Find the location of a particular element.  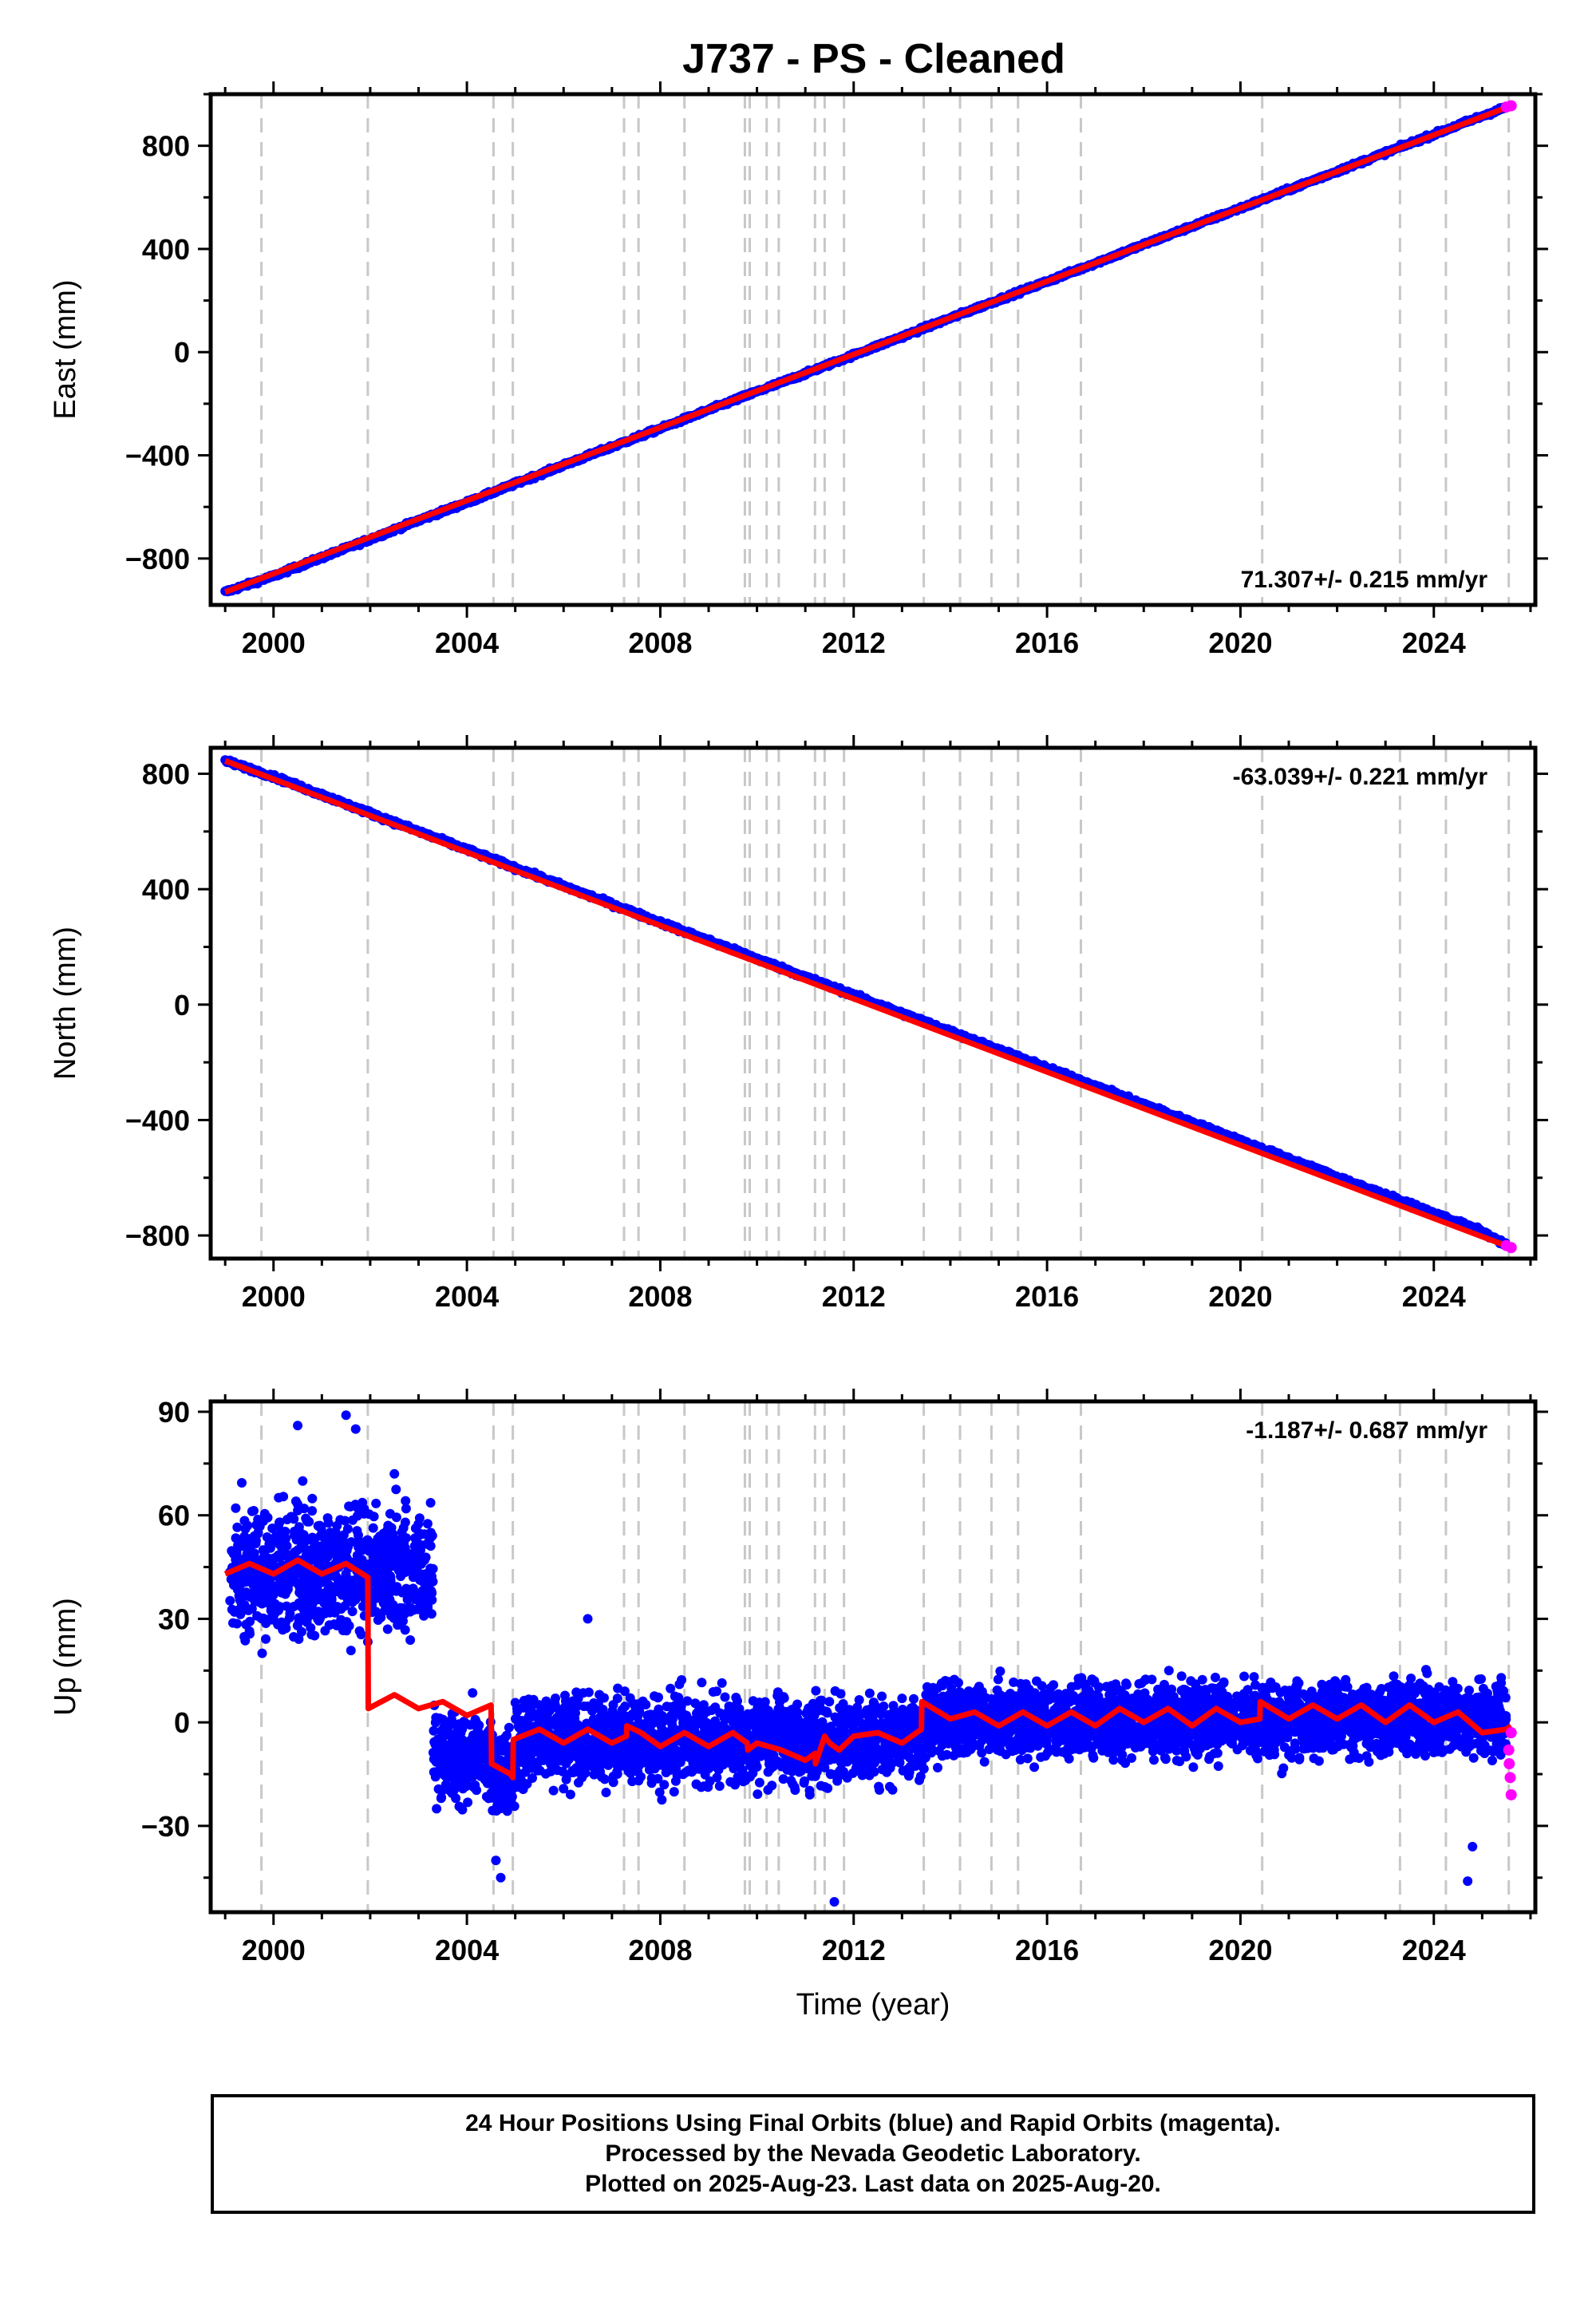

x-tick-label: 2012 is located at coordinates (854, 642).